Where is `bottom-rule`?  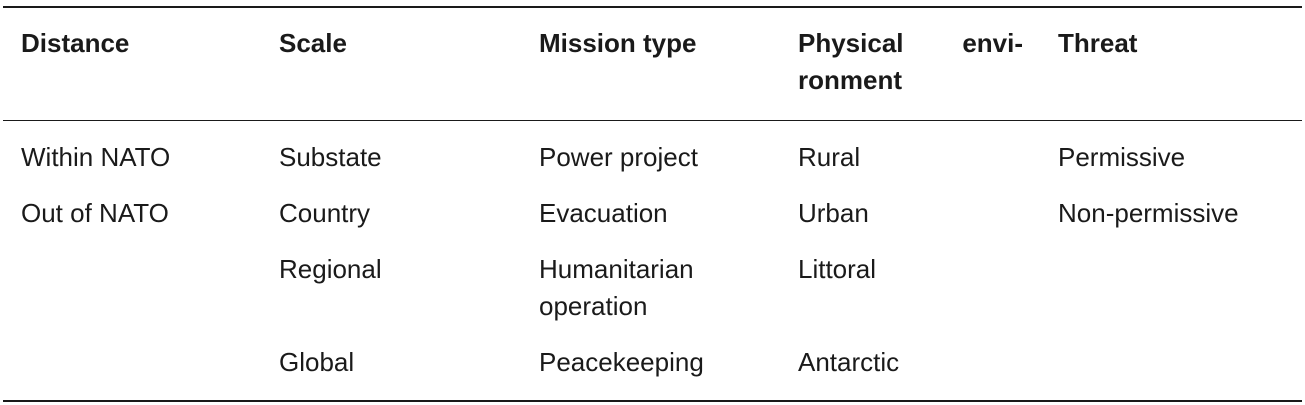 bottom-rule is located at coordinates (652, 401).